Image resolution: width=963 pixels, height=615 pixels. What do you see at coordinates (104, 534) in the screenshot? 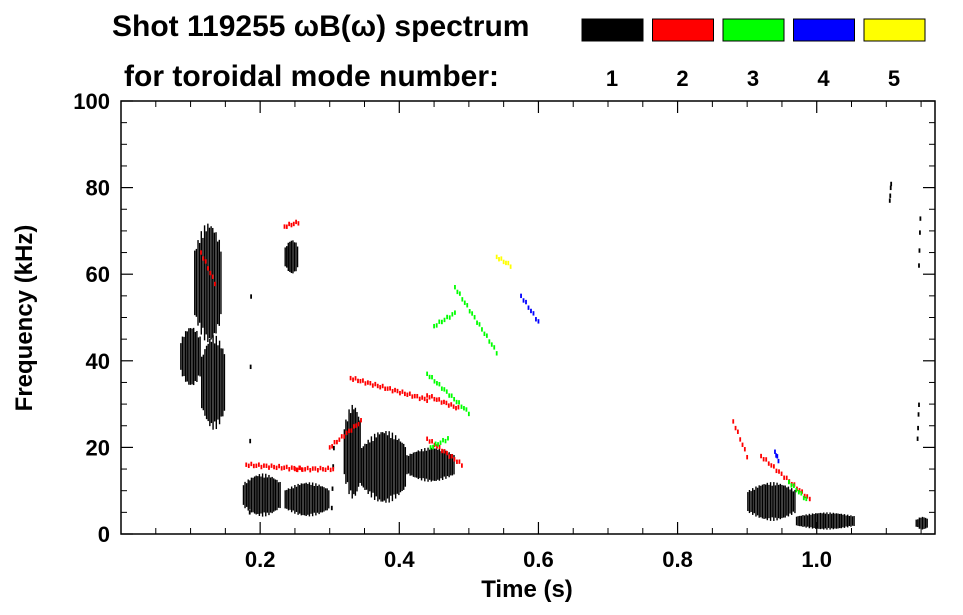
I see `y-tick-label: 0` at bounding box center [104, 534].